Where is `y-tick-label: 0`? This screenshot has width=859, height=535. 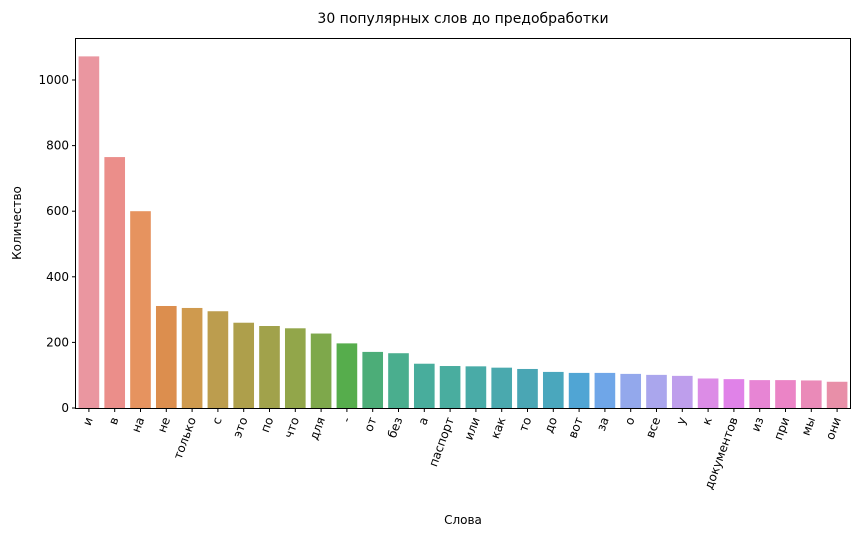 y-tick-label: 0 is located at coordinates (65, 408).